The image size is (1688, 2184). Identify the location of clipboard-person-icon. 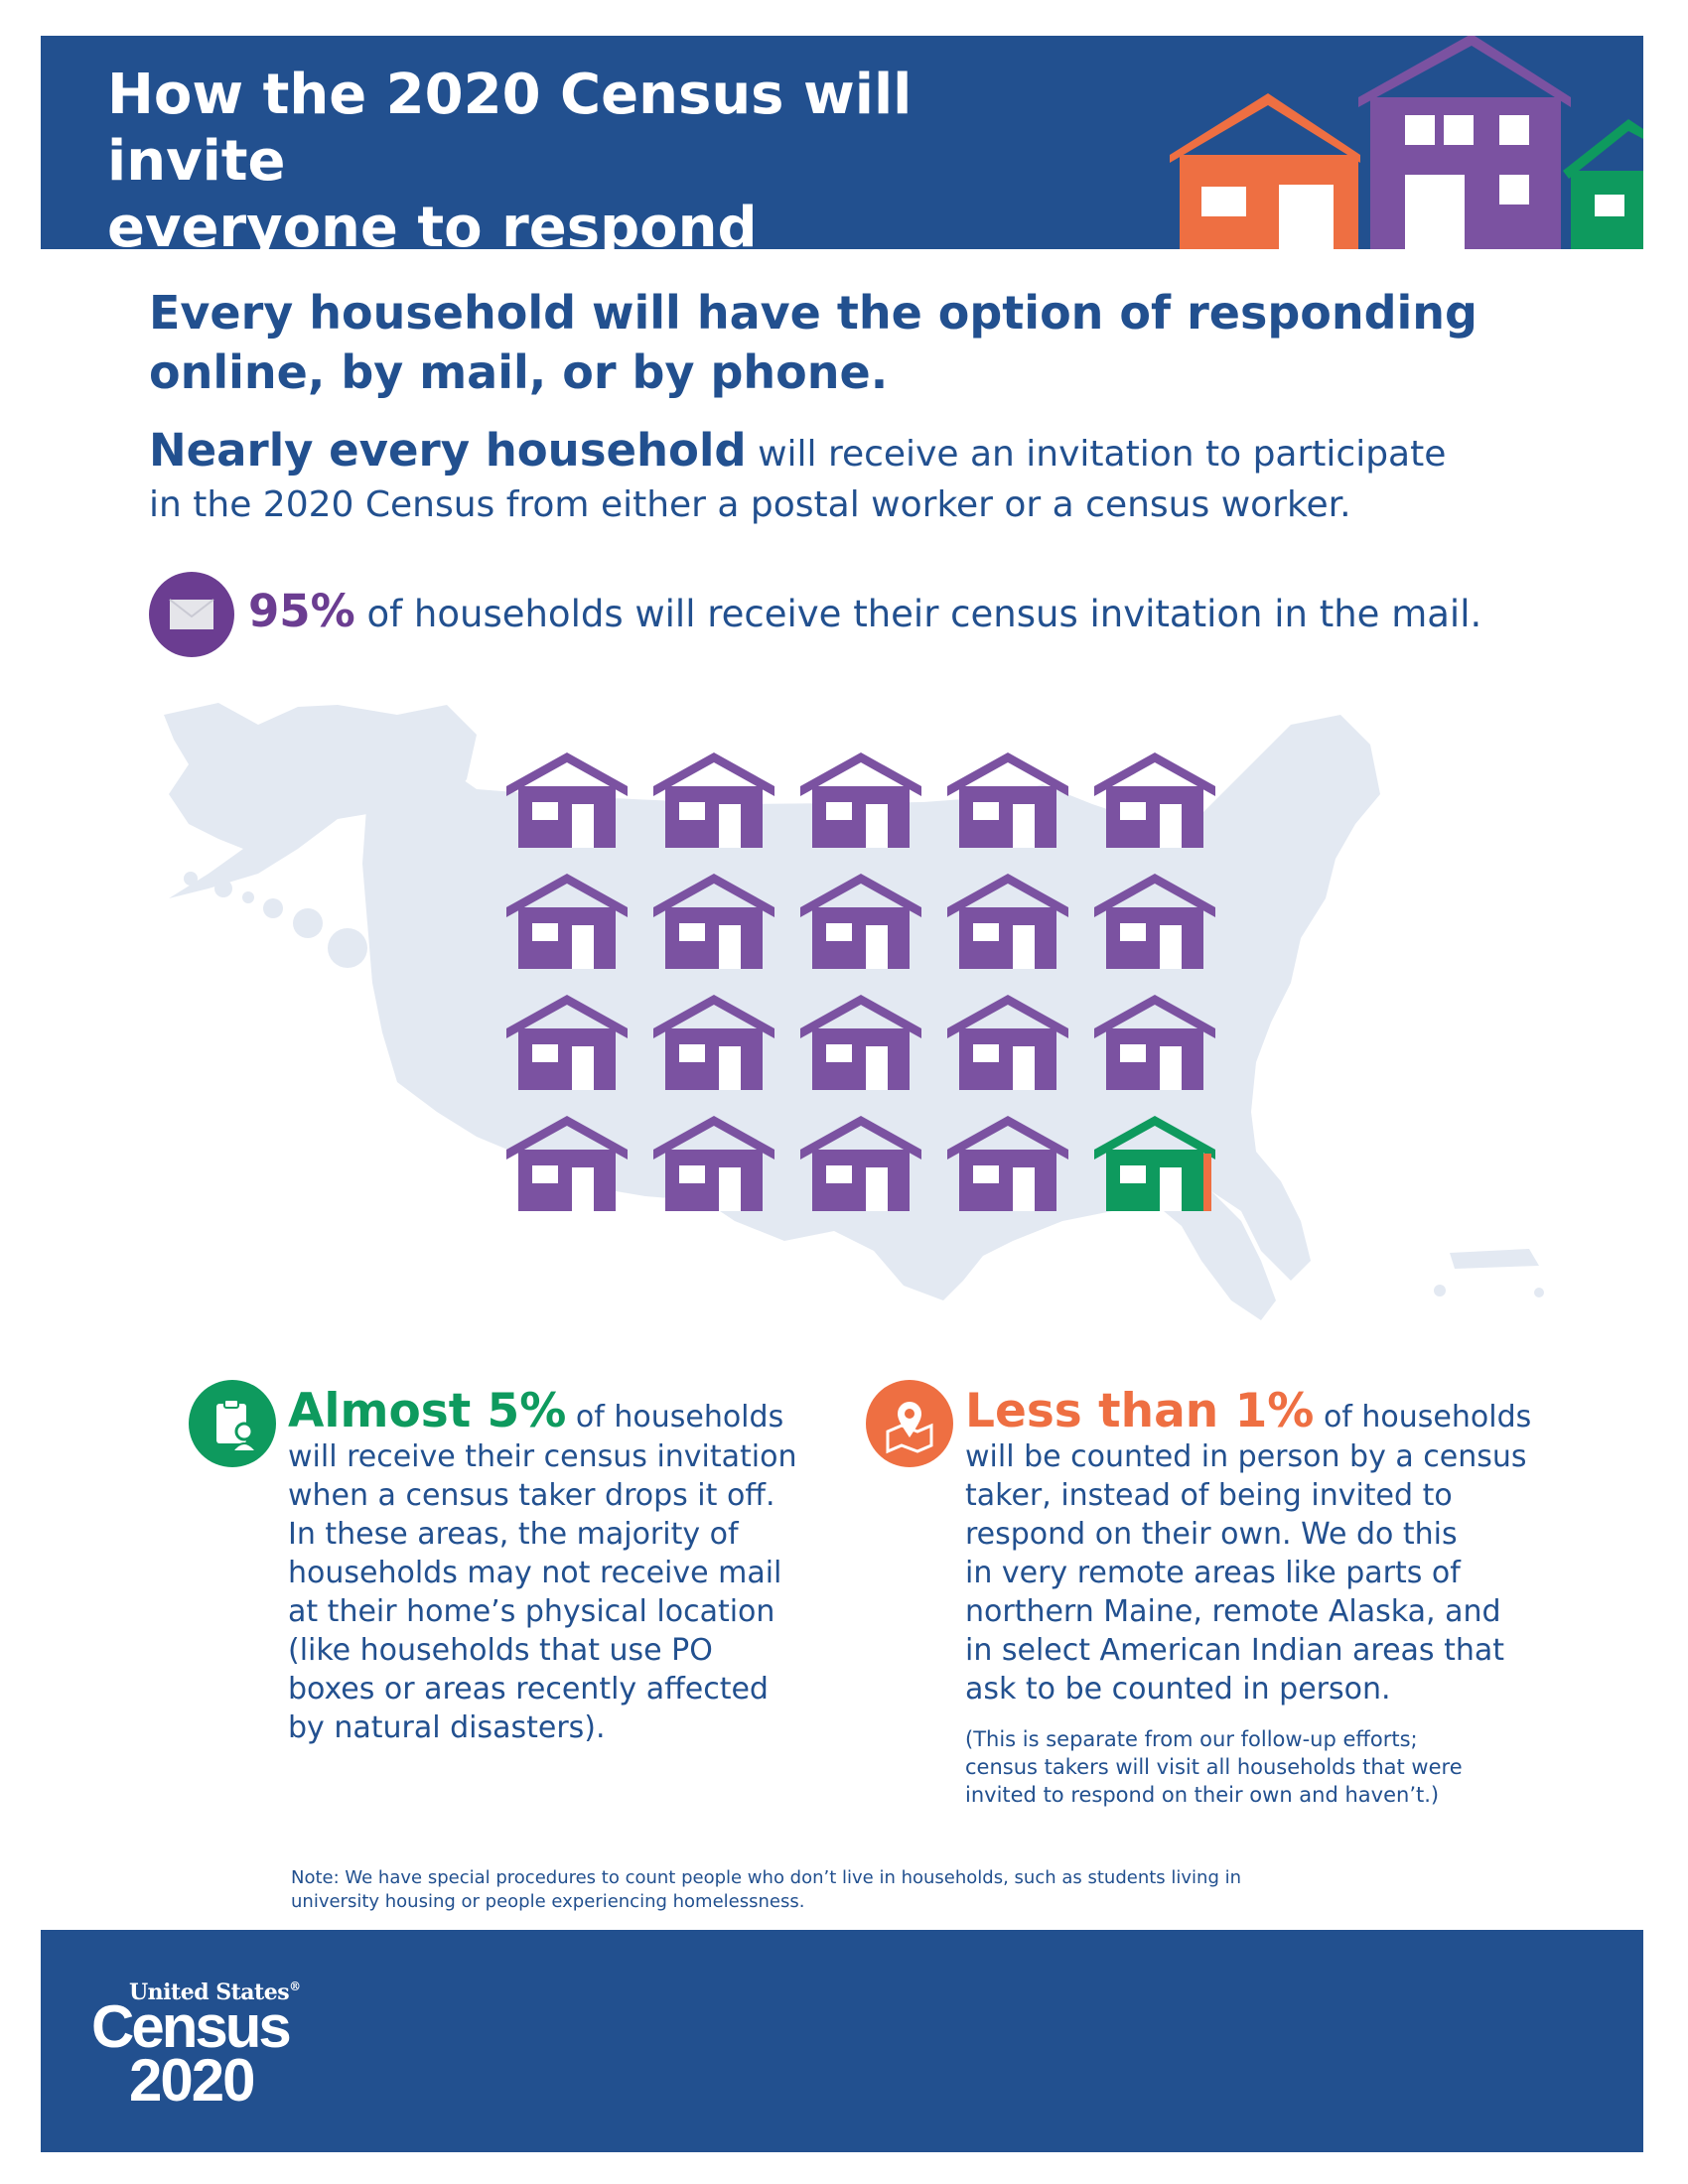
(232, 1423).